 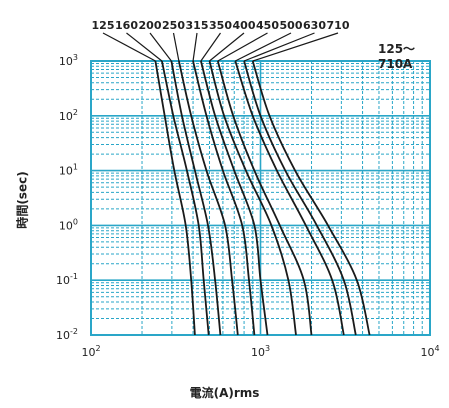 What do you see at coordinates (126, 25) in the screenshot?
I see `series-label-160: 160` at bounding box center [126, 25].